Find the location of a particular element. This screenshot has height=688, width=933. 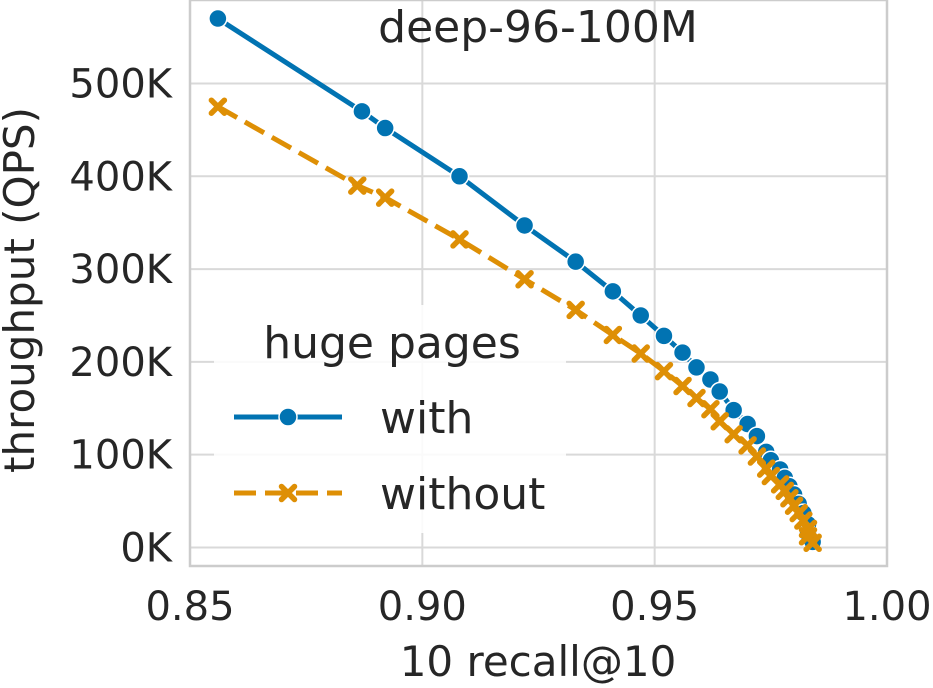

chart-title: deep-96-100M is located at coordinates (538, 27).